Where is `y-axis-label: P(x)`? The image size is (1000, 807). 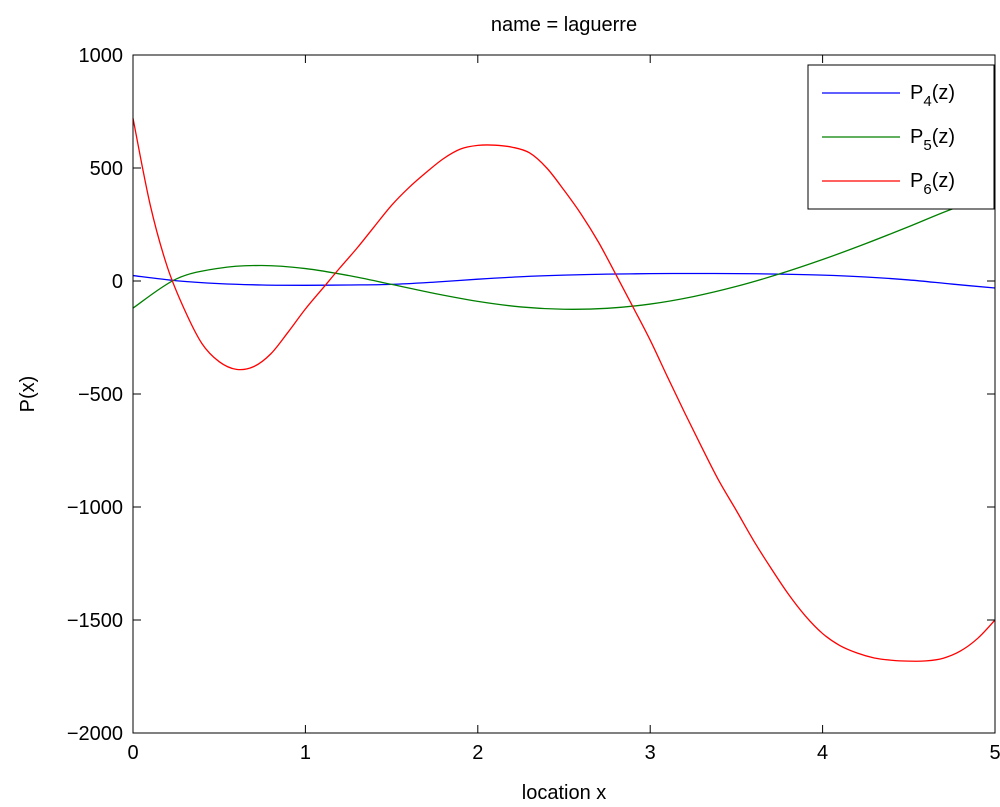 y-axis-label: P(x) is located at coordinates (28, 394).